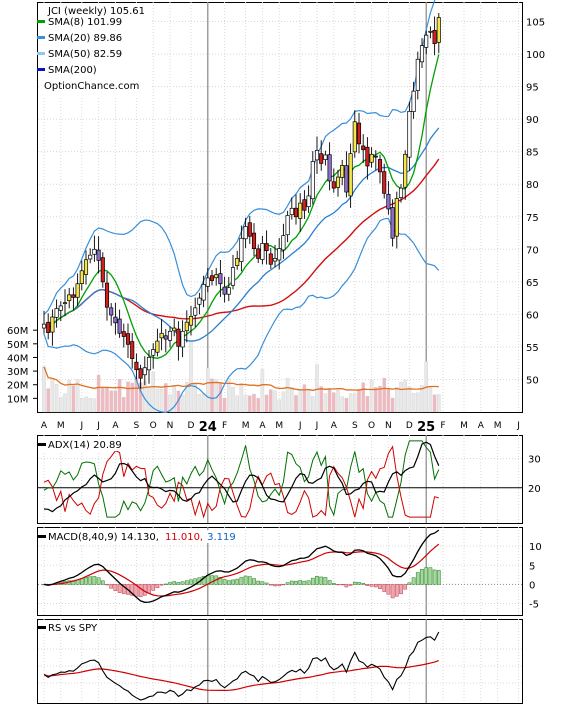  Describe the element at coordinates (532, 88) in the screenshot. I see `y-tick-label: 95` at that location.